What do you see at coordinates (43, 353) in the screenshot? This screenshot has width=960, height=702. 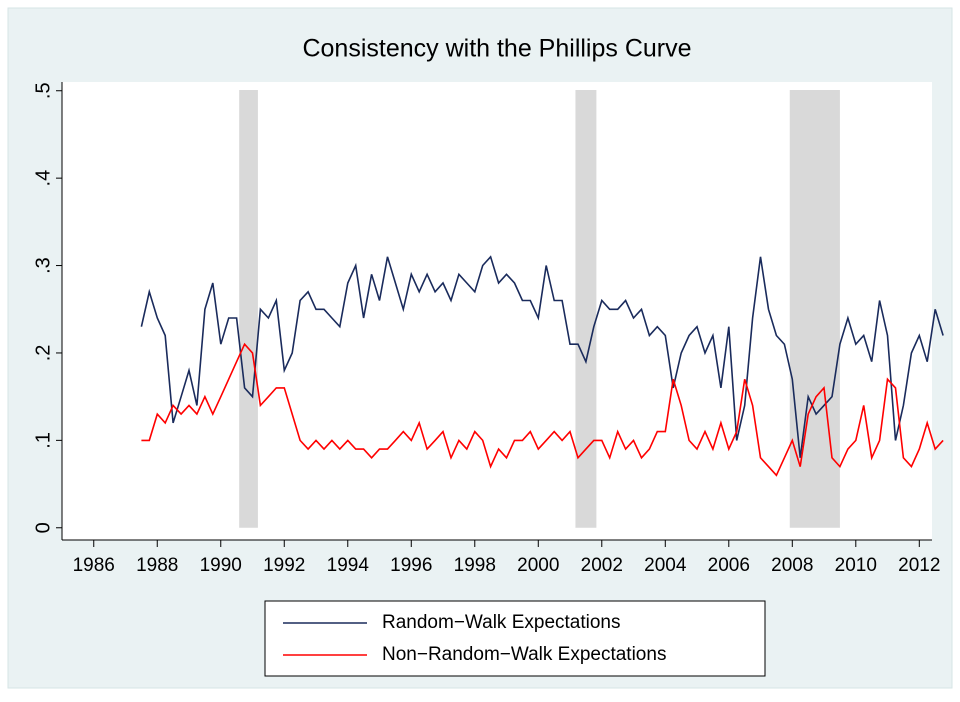 I see `y-tick-label: .2` at bounding box center [43, 353].